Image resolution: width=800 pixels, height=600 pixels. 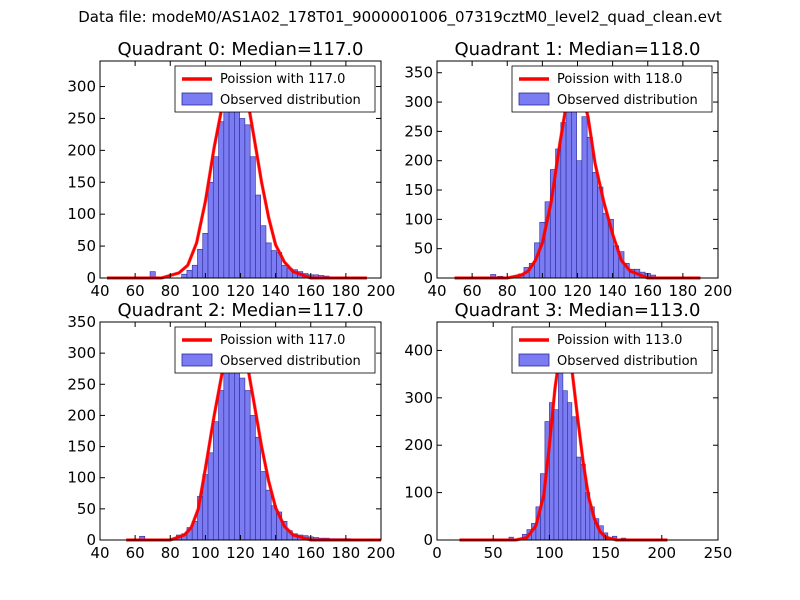 I want to click on legend: Poission with 117.0 Observed distribution, so click(x=275, y=89).